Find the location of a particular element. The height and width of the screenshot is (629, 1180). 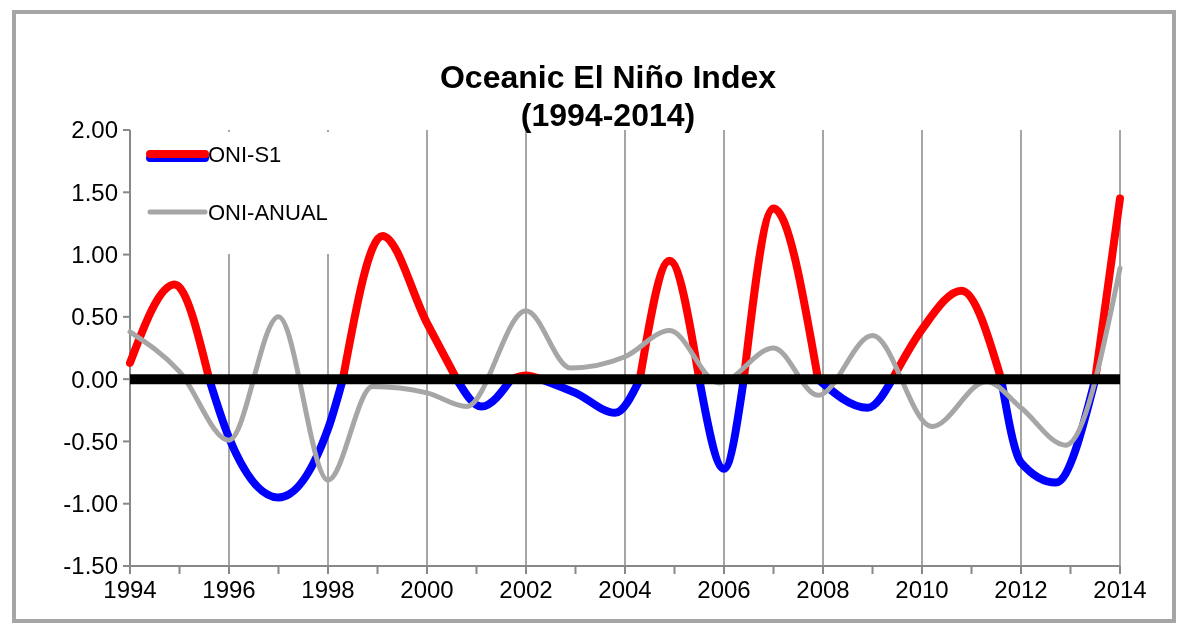

x-tick-label: 2004 is located at coordinates (625, 589).